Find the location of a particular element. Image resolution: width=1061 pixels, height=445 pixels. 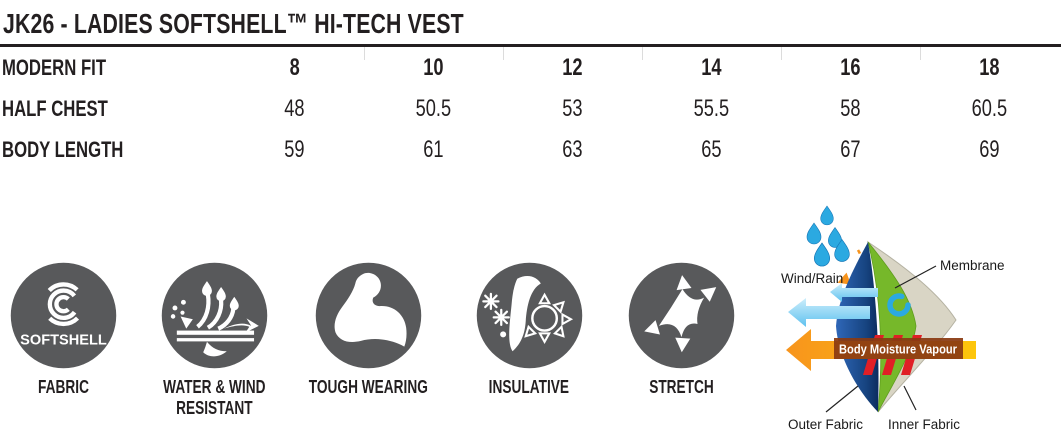

feature-tough-wearing: TOUGH WEARING is located at coordinates (368, 328).